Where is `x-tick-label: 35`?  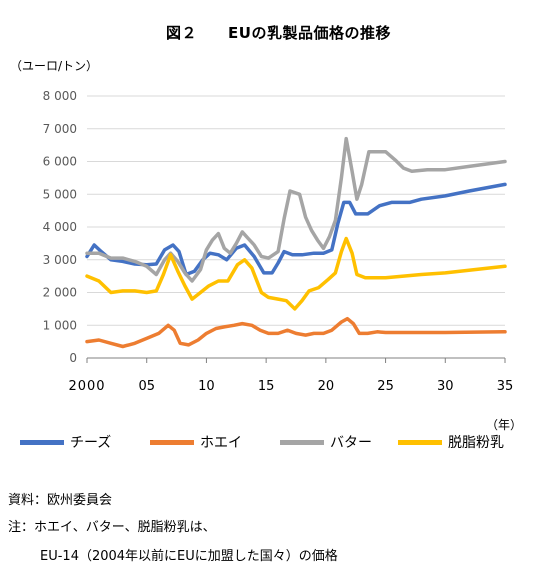
x-tick-label: 35 is located at coordinates (505, 386).